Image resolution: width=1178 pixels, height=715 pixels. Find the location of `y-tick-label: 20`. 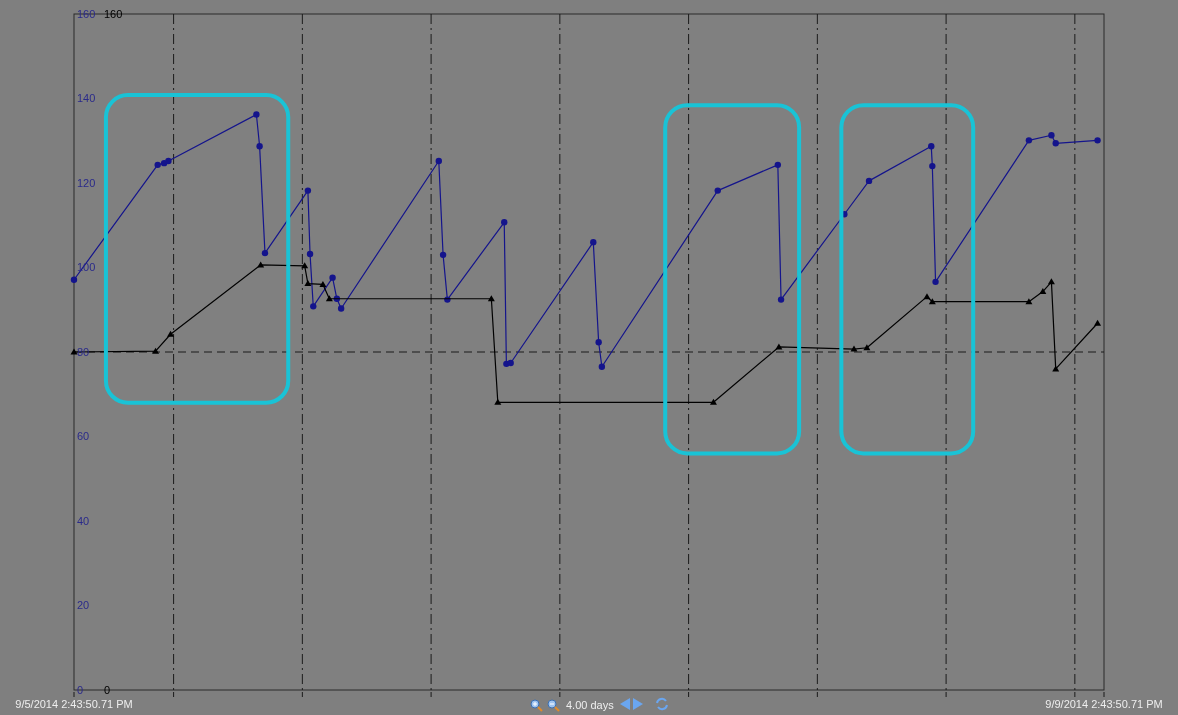

y-tick-label: 20 is located at coordinates (83, 605).